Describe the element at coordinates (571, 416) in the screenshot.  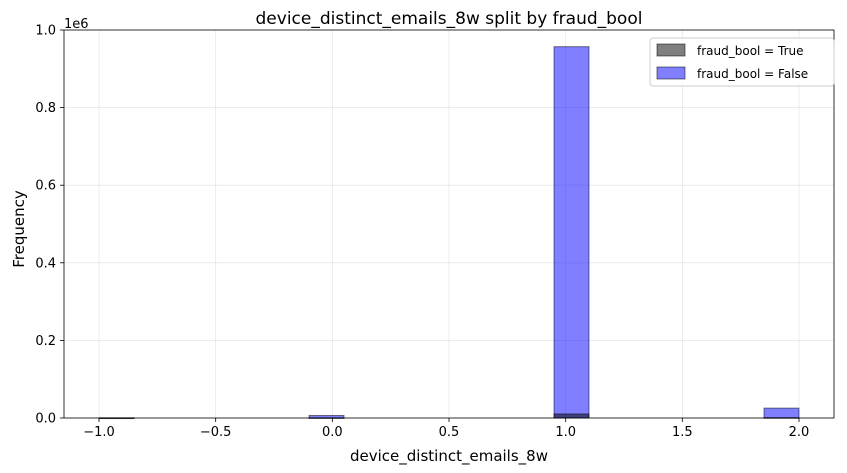
I see `bar-fraud-true` at that location.